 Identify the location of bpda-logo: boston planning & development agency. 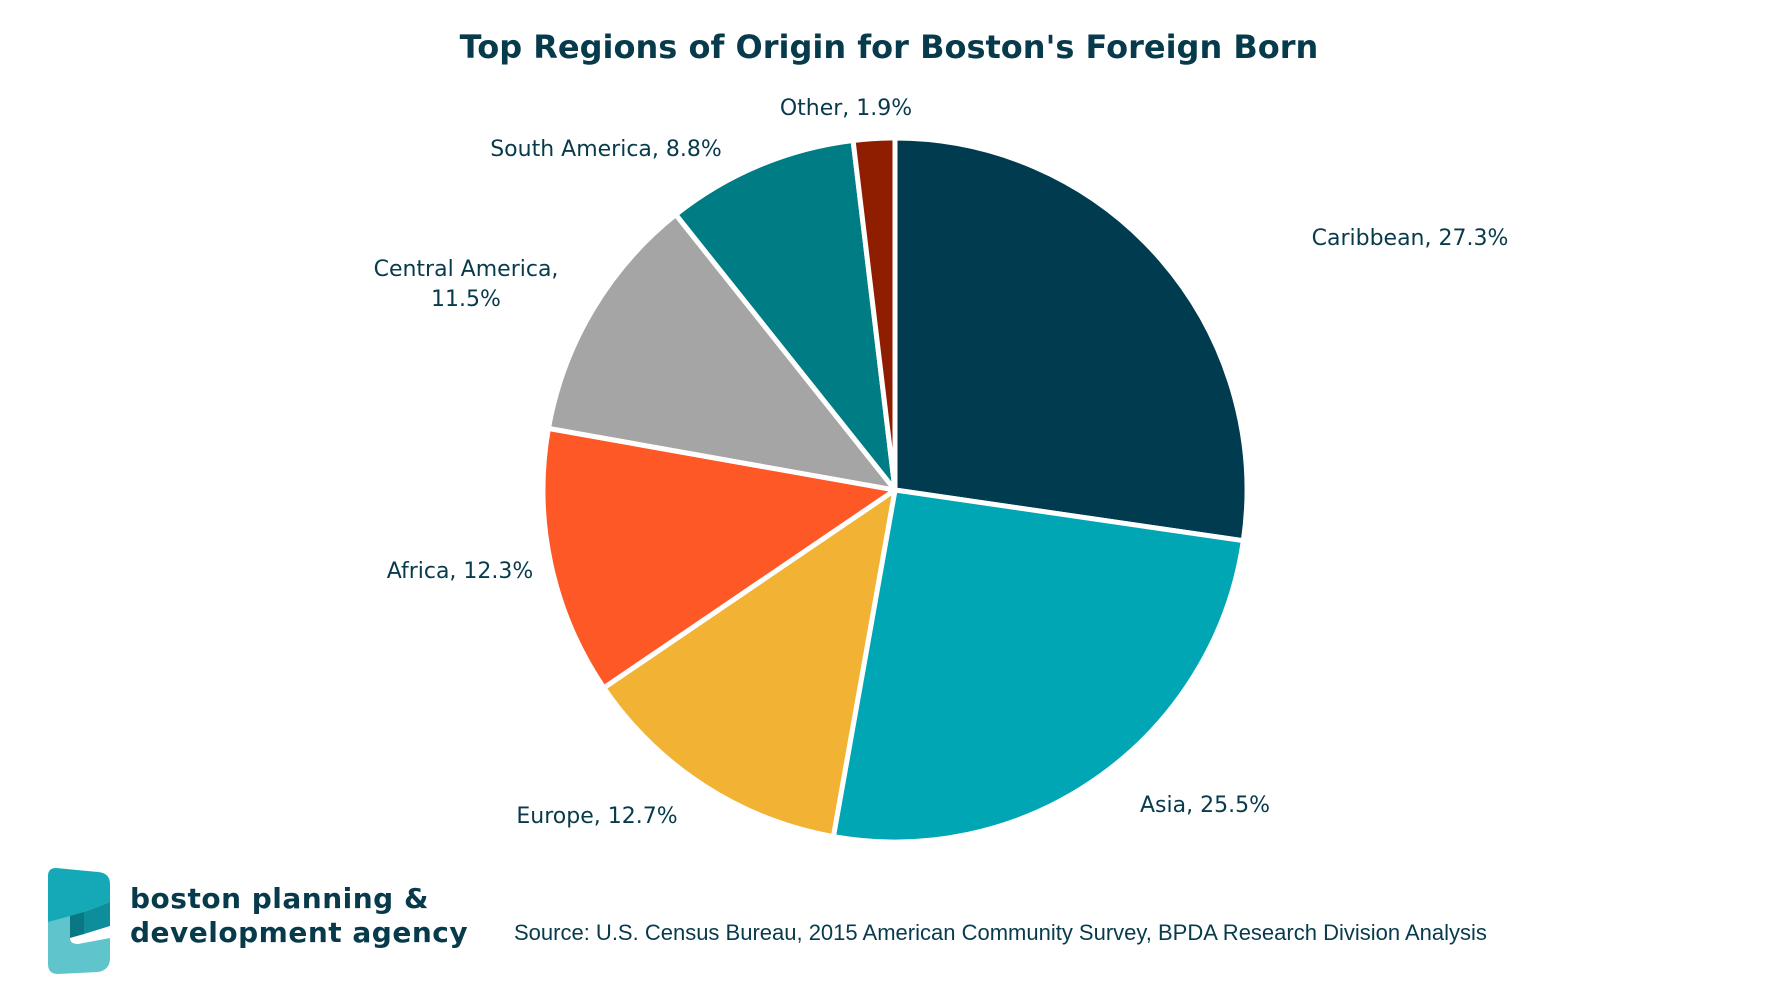
(270, 921).